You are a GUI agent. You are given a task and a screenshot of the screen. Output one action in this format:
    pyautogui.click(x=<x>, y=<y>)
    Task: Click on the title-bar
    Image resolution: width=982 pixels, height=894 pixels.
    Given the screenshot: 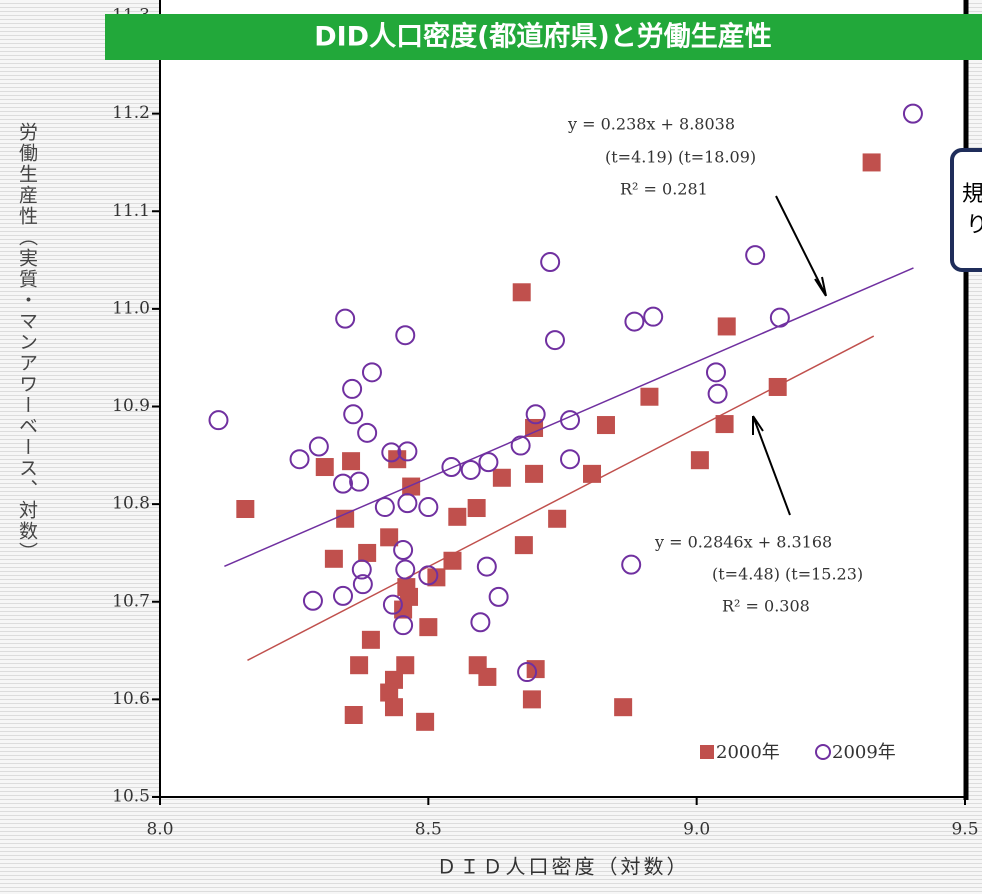 What is the action you would take?
    pyautogui.click(x=543, y=37)
    